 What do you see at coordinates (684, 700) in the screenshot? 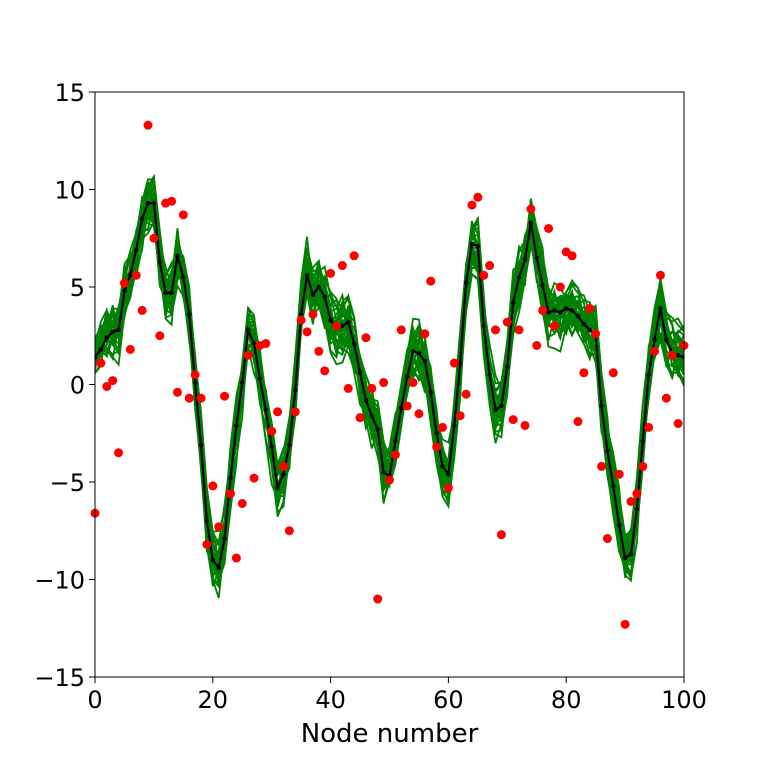
I see `x-tick-label: 100` at bounding box center [684, 700].